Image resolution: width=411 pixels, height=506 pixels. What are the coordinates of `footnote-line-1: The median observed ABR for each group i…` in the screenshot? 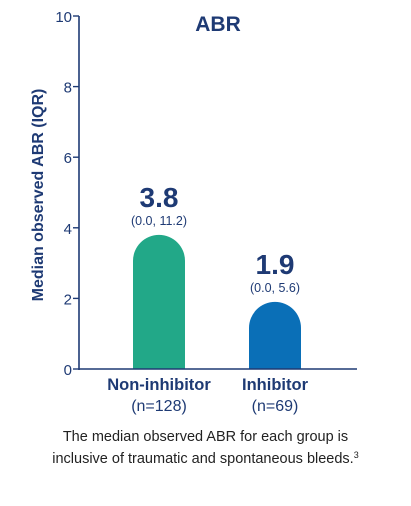 It's located at (205, 437).